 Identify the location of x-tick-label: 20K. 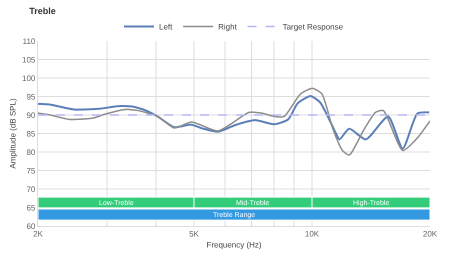
(430, 234).